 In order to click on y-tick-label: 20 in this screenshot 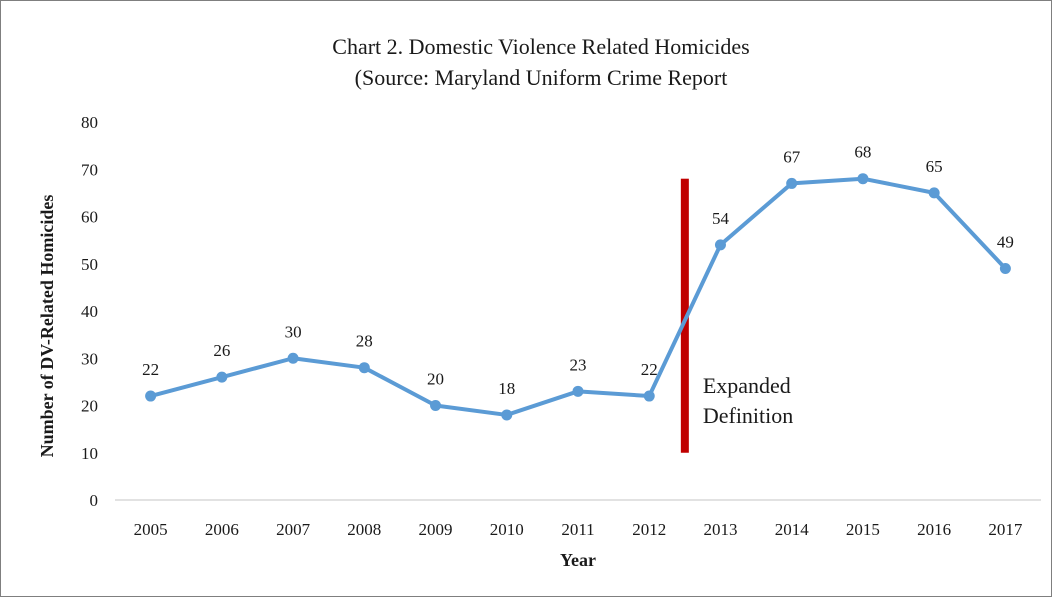, I will do `click(89, 406)`.